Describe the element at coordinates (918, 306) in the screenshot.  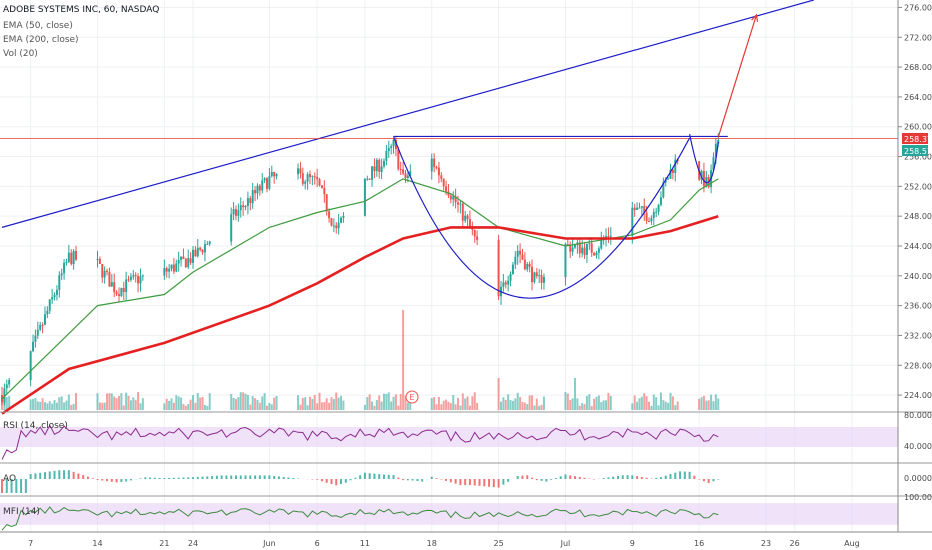
I see `y-tick-label: 236.00` at that location.